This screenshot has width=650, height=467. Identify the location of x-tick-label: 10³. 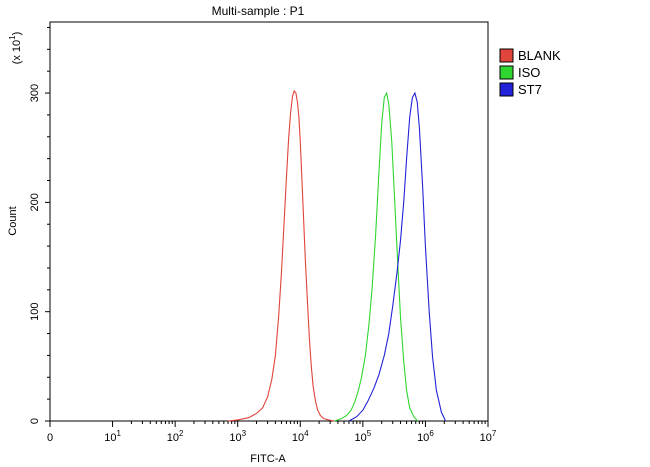
(237, 436).